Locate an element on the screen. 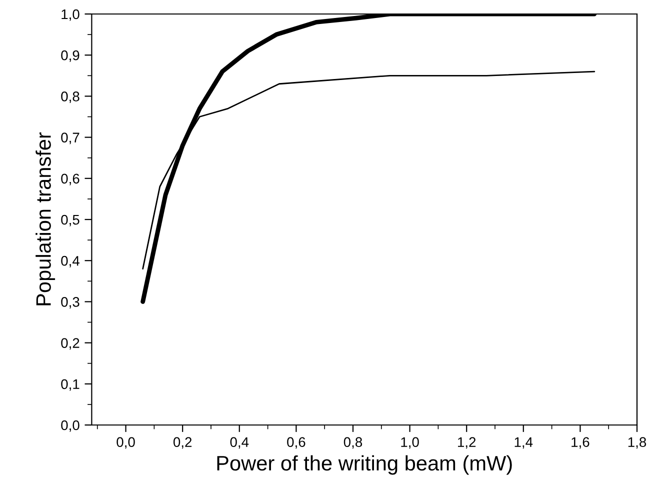  y-tick-label: 0,9 is located at coordinates (70, 56).